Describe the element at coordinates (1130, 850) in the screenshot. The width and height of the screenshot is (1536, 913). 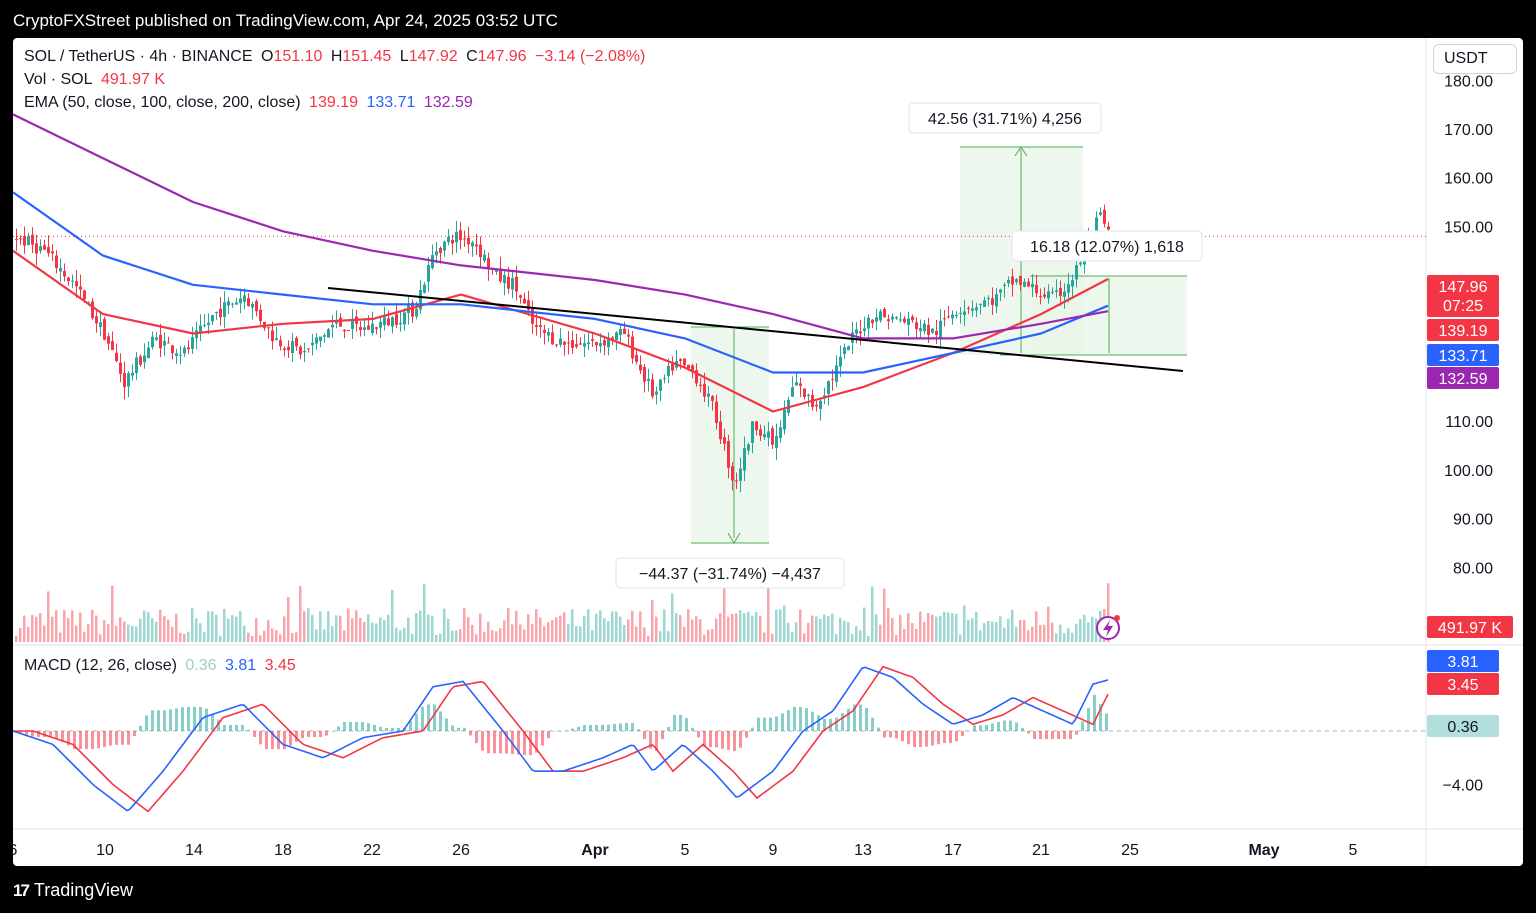
I see `time-axis-label: 25` at that location.